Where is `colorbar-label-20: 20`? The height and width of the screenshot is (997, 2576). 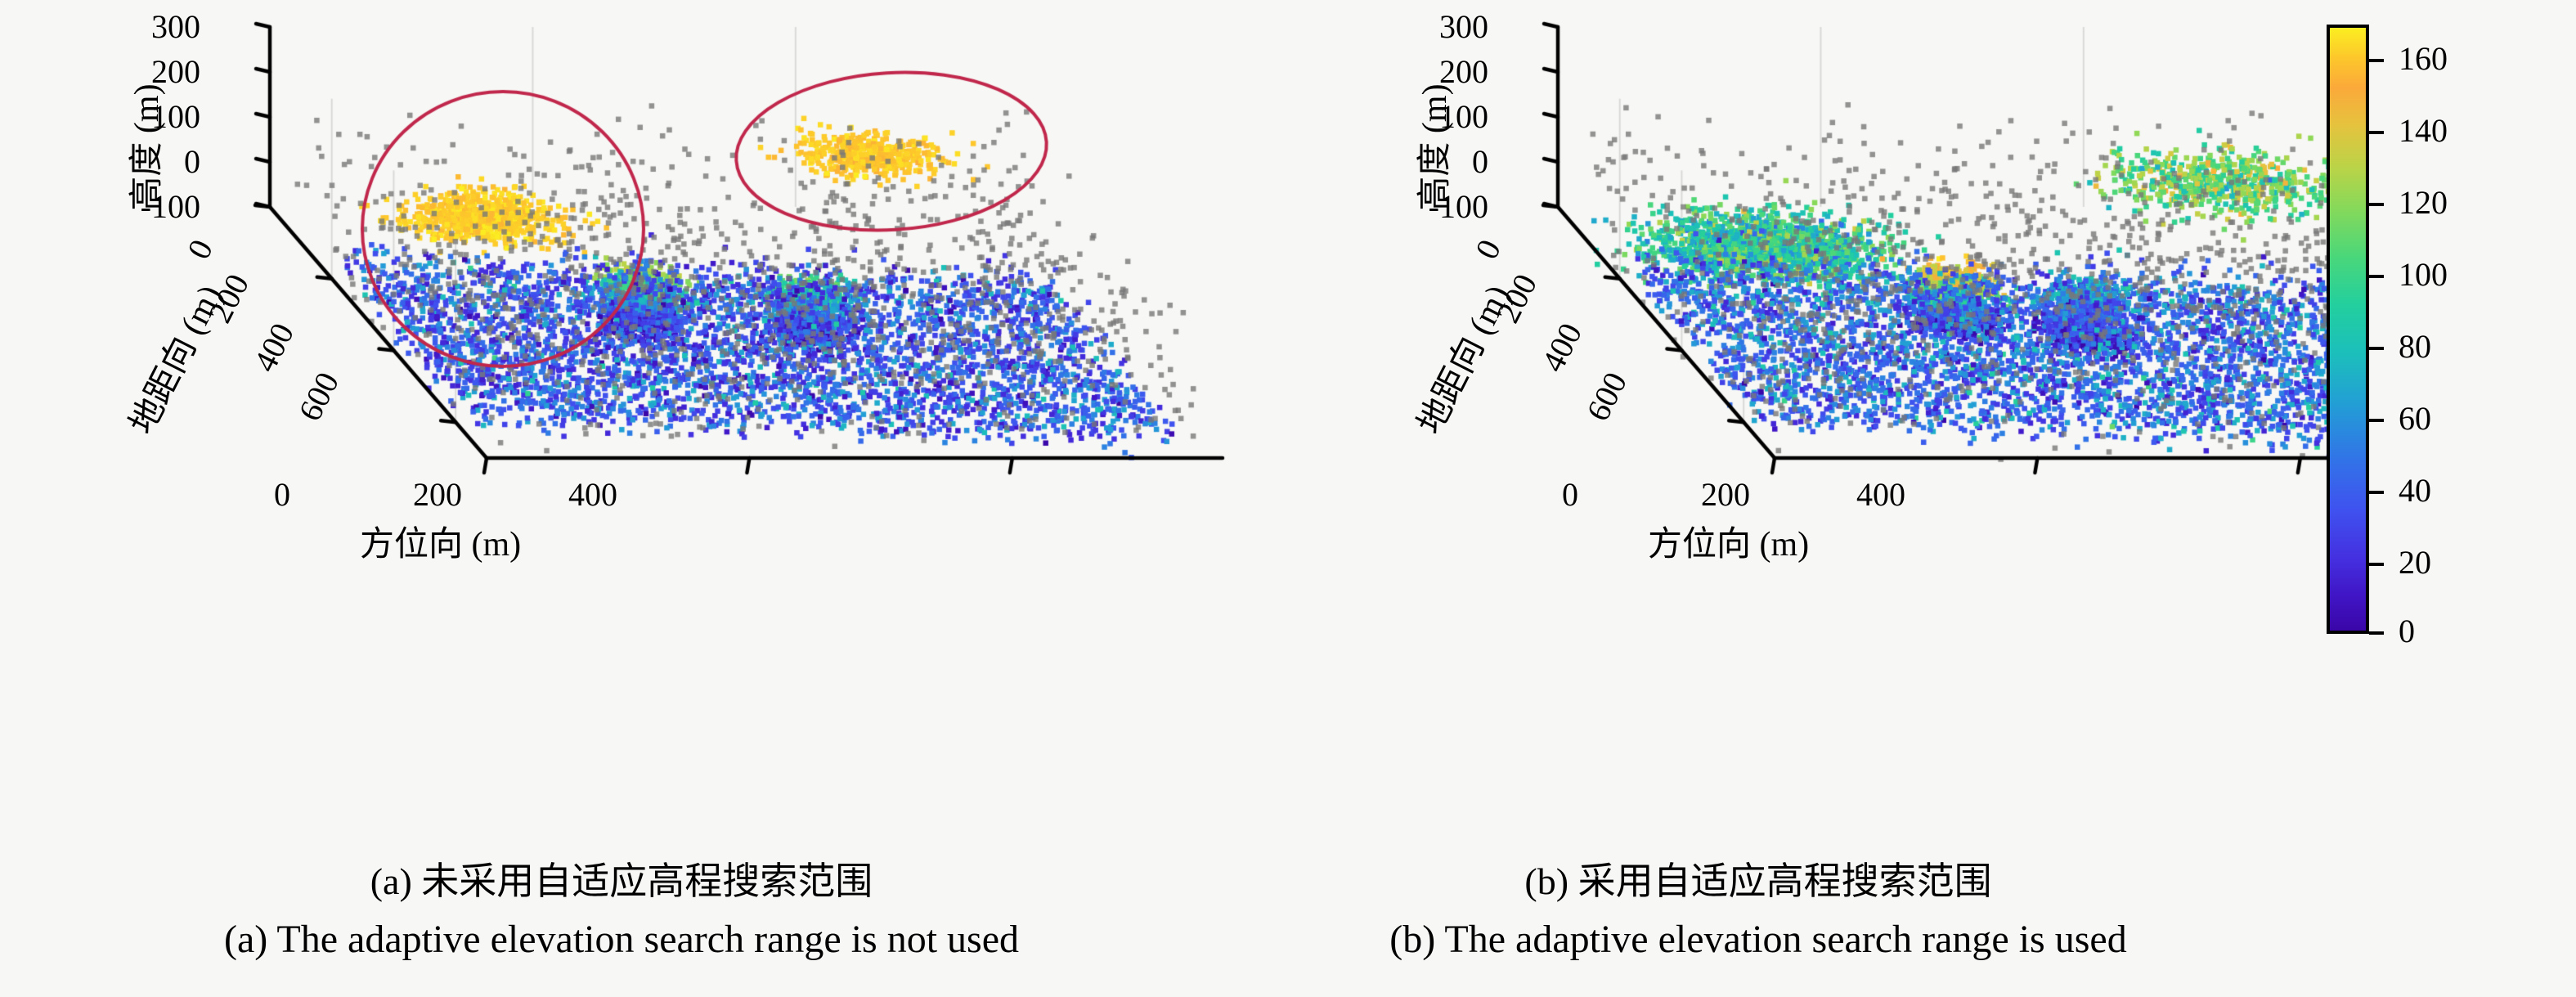
colorbar-label-20: 20 is located at coordinates (2415, 562).